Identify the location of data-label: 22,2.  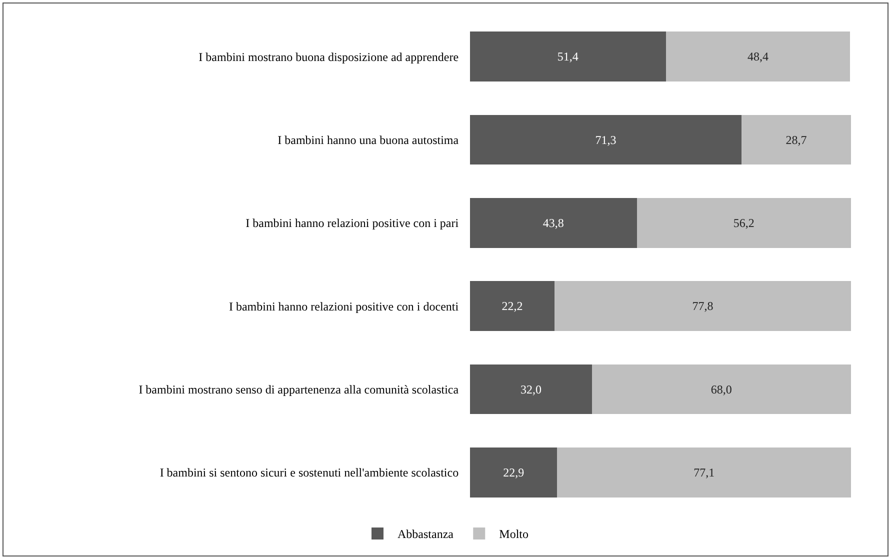
(512, 306).